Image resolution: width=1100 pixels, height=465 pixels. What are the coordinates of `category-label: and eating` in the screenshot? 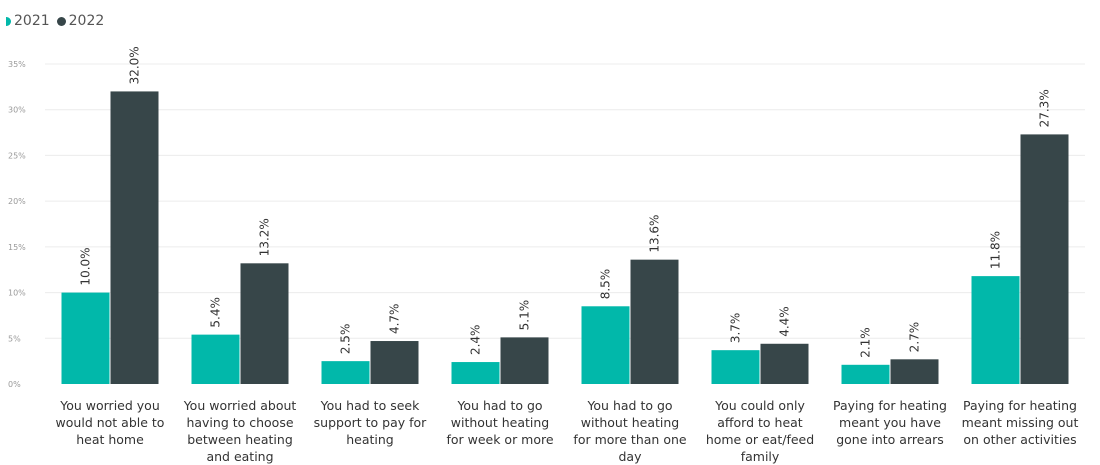 It's located at (239, 456).